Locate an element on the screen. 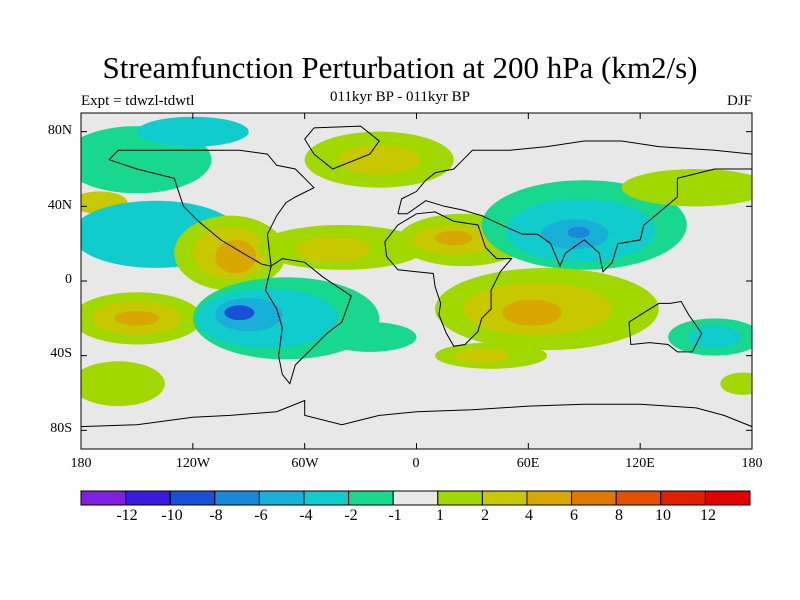  lat-label-40n: 40N is located at coordinates (59, 205).